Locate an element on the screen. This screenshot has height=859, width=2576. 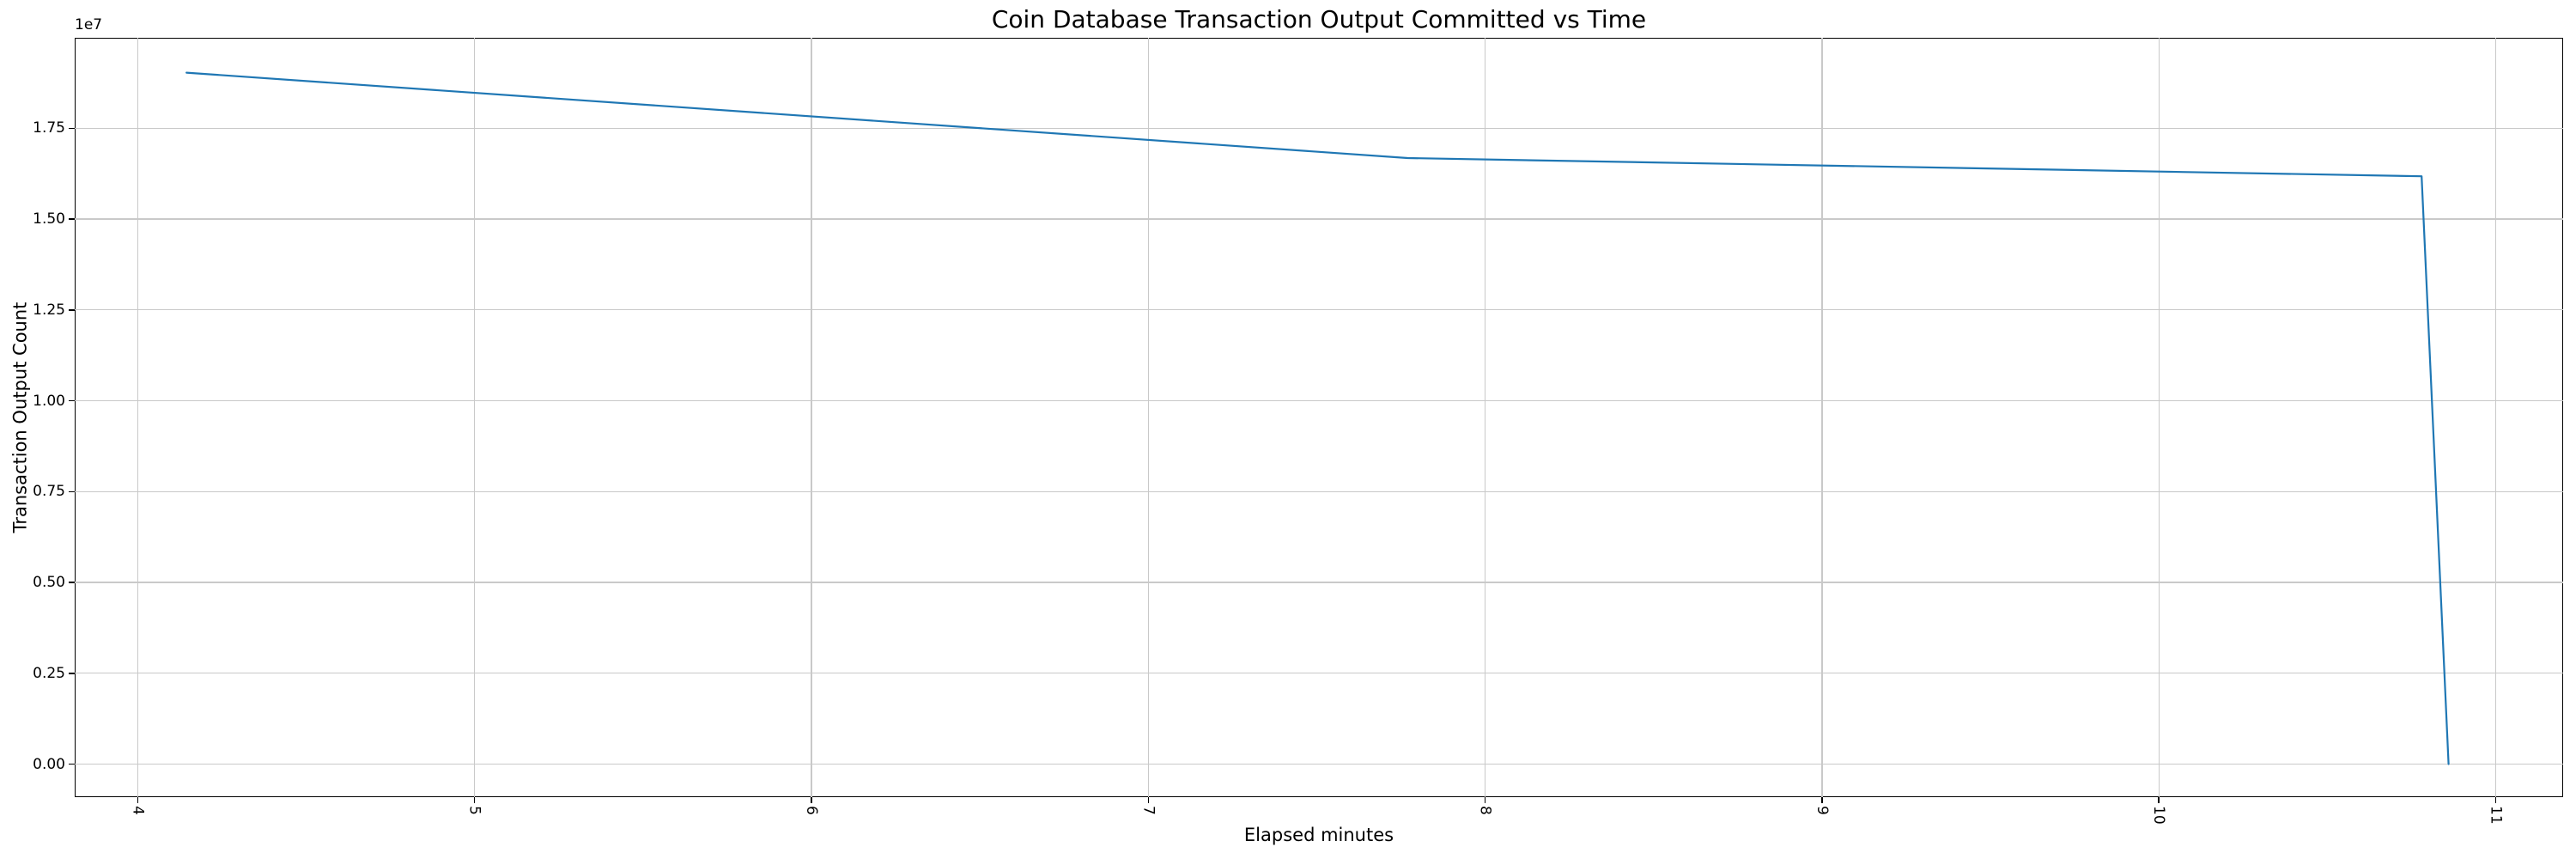
x-tick-label: 7 is located at coordinates (1148, 811).